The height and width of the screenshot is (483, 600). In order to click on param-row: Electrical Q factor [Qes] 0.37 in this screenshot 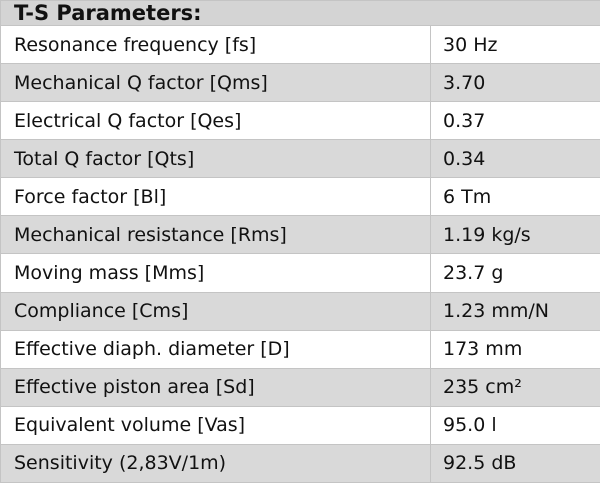, I will do `click(300, 121)`.